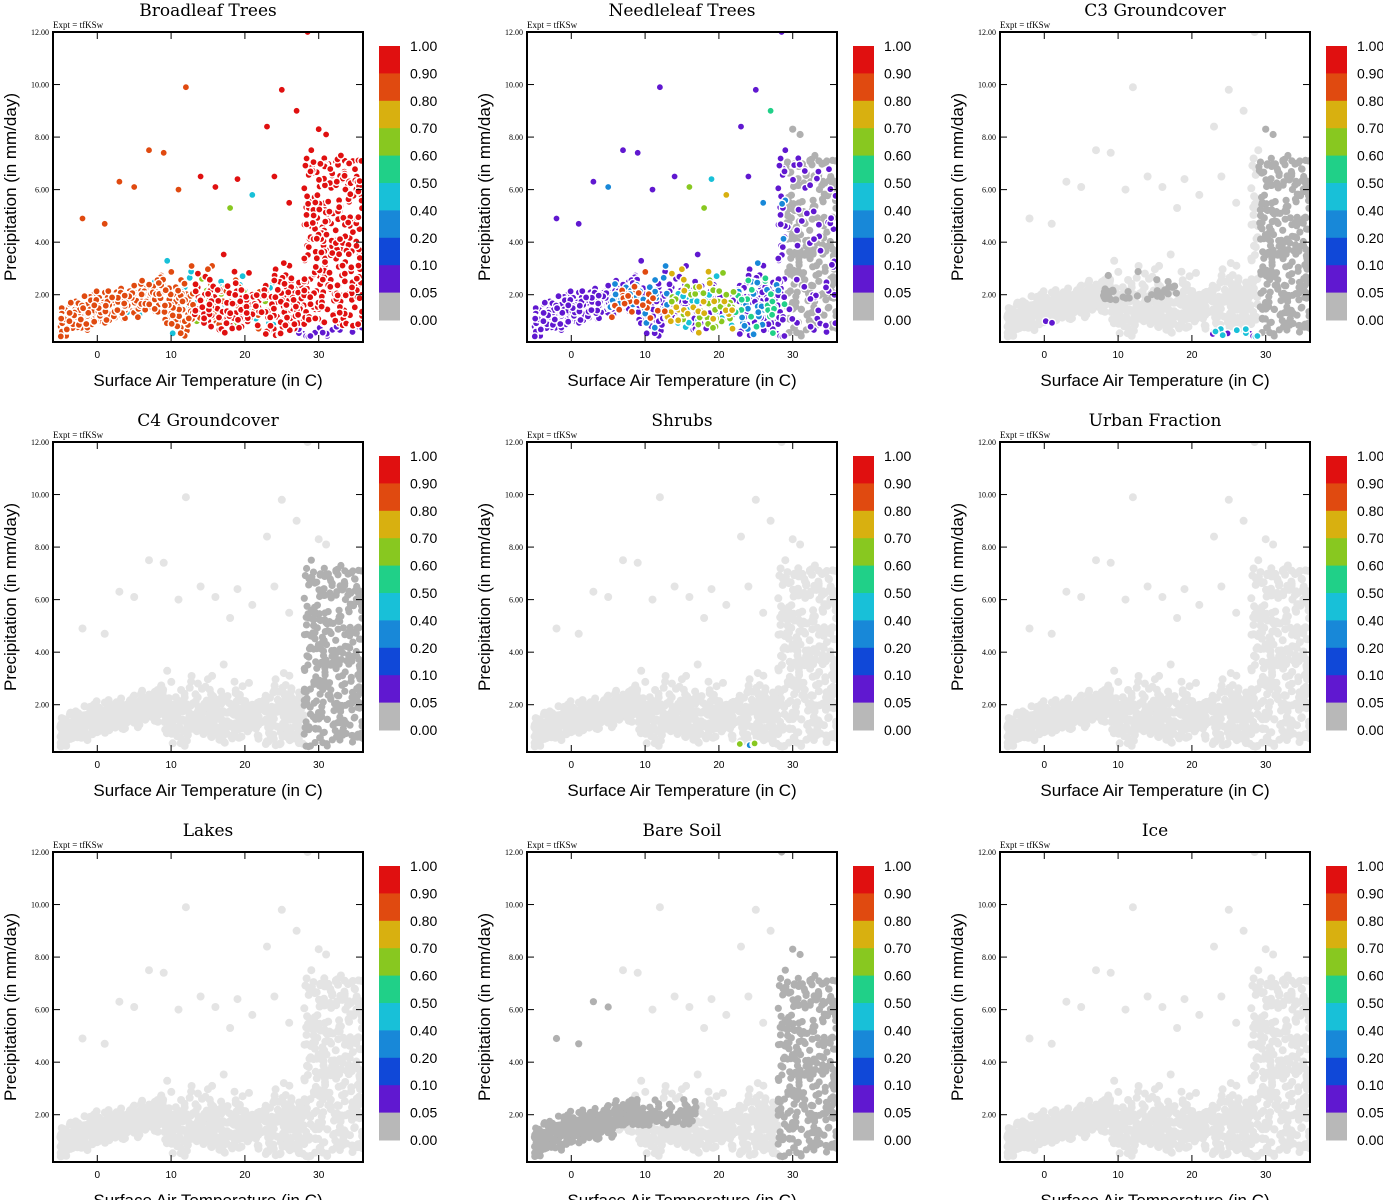 The width and height of the screenshot is (1383, 1200). I want to click on panel-title: C3 Groundcover, so click(1155, 11).